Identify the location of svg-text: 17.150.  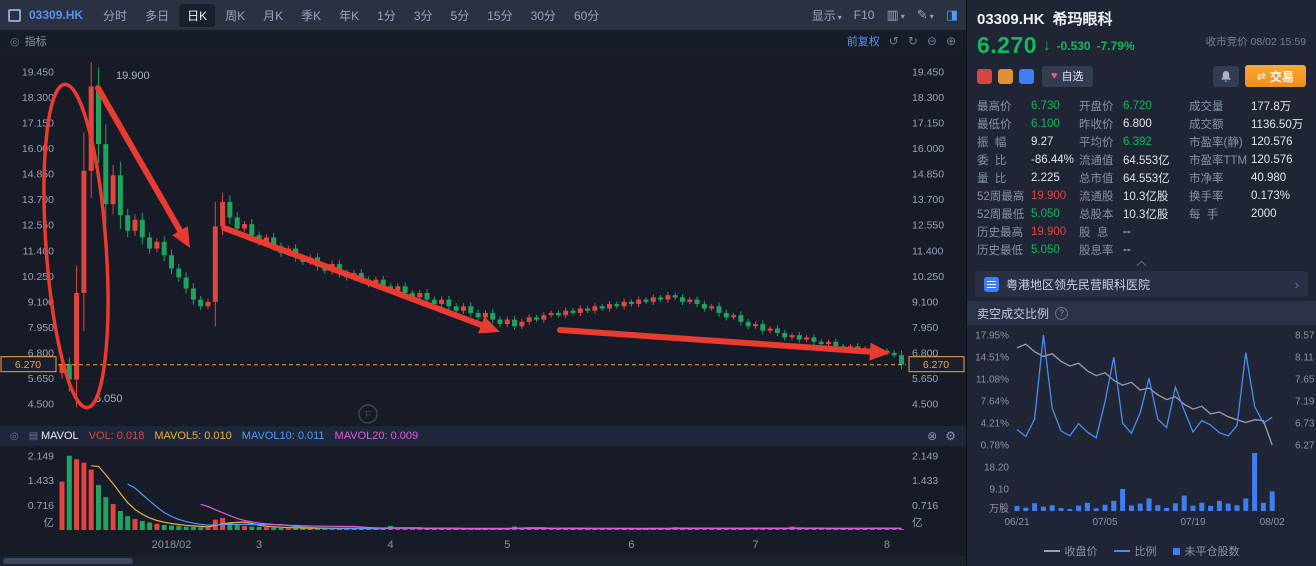
(928, 124).